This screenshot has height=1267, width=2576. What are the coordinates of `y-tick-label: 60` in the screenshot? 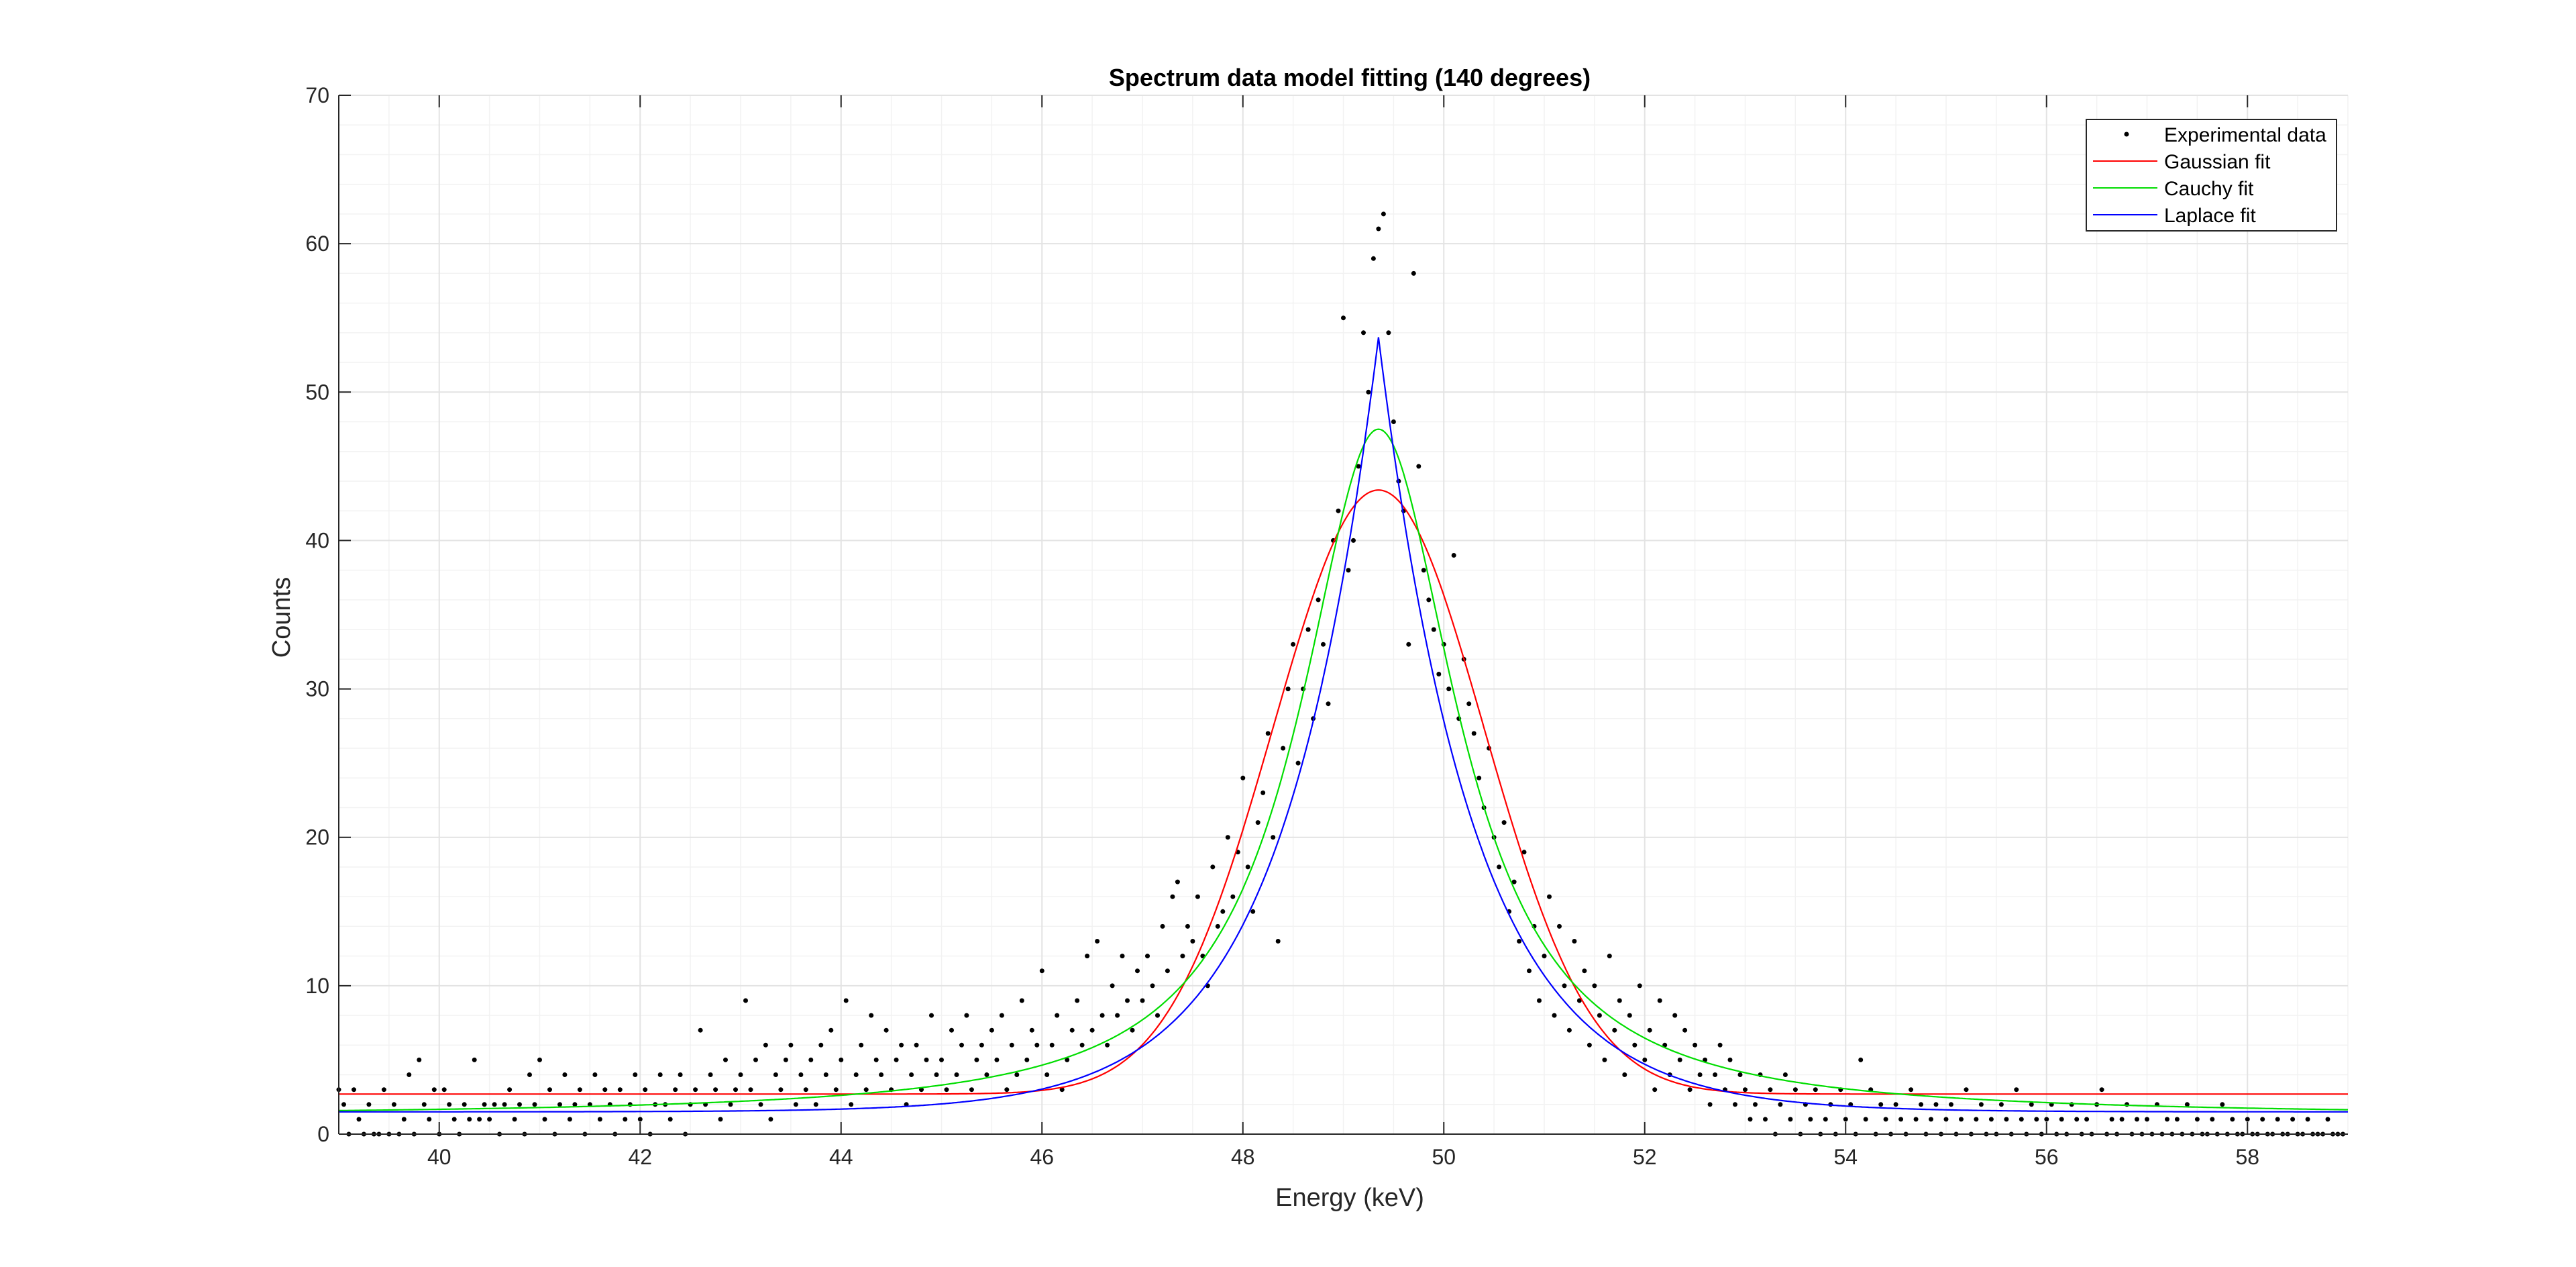 It's located at (317, 244).